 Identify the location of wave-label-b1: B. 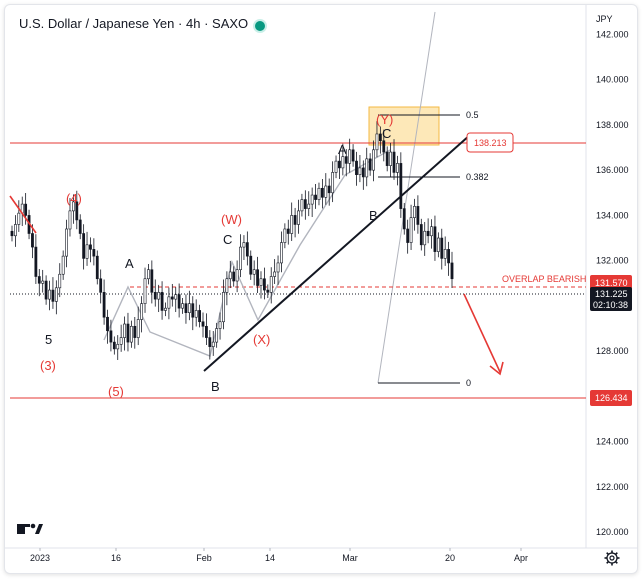
(215, 386).